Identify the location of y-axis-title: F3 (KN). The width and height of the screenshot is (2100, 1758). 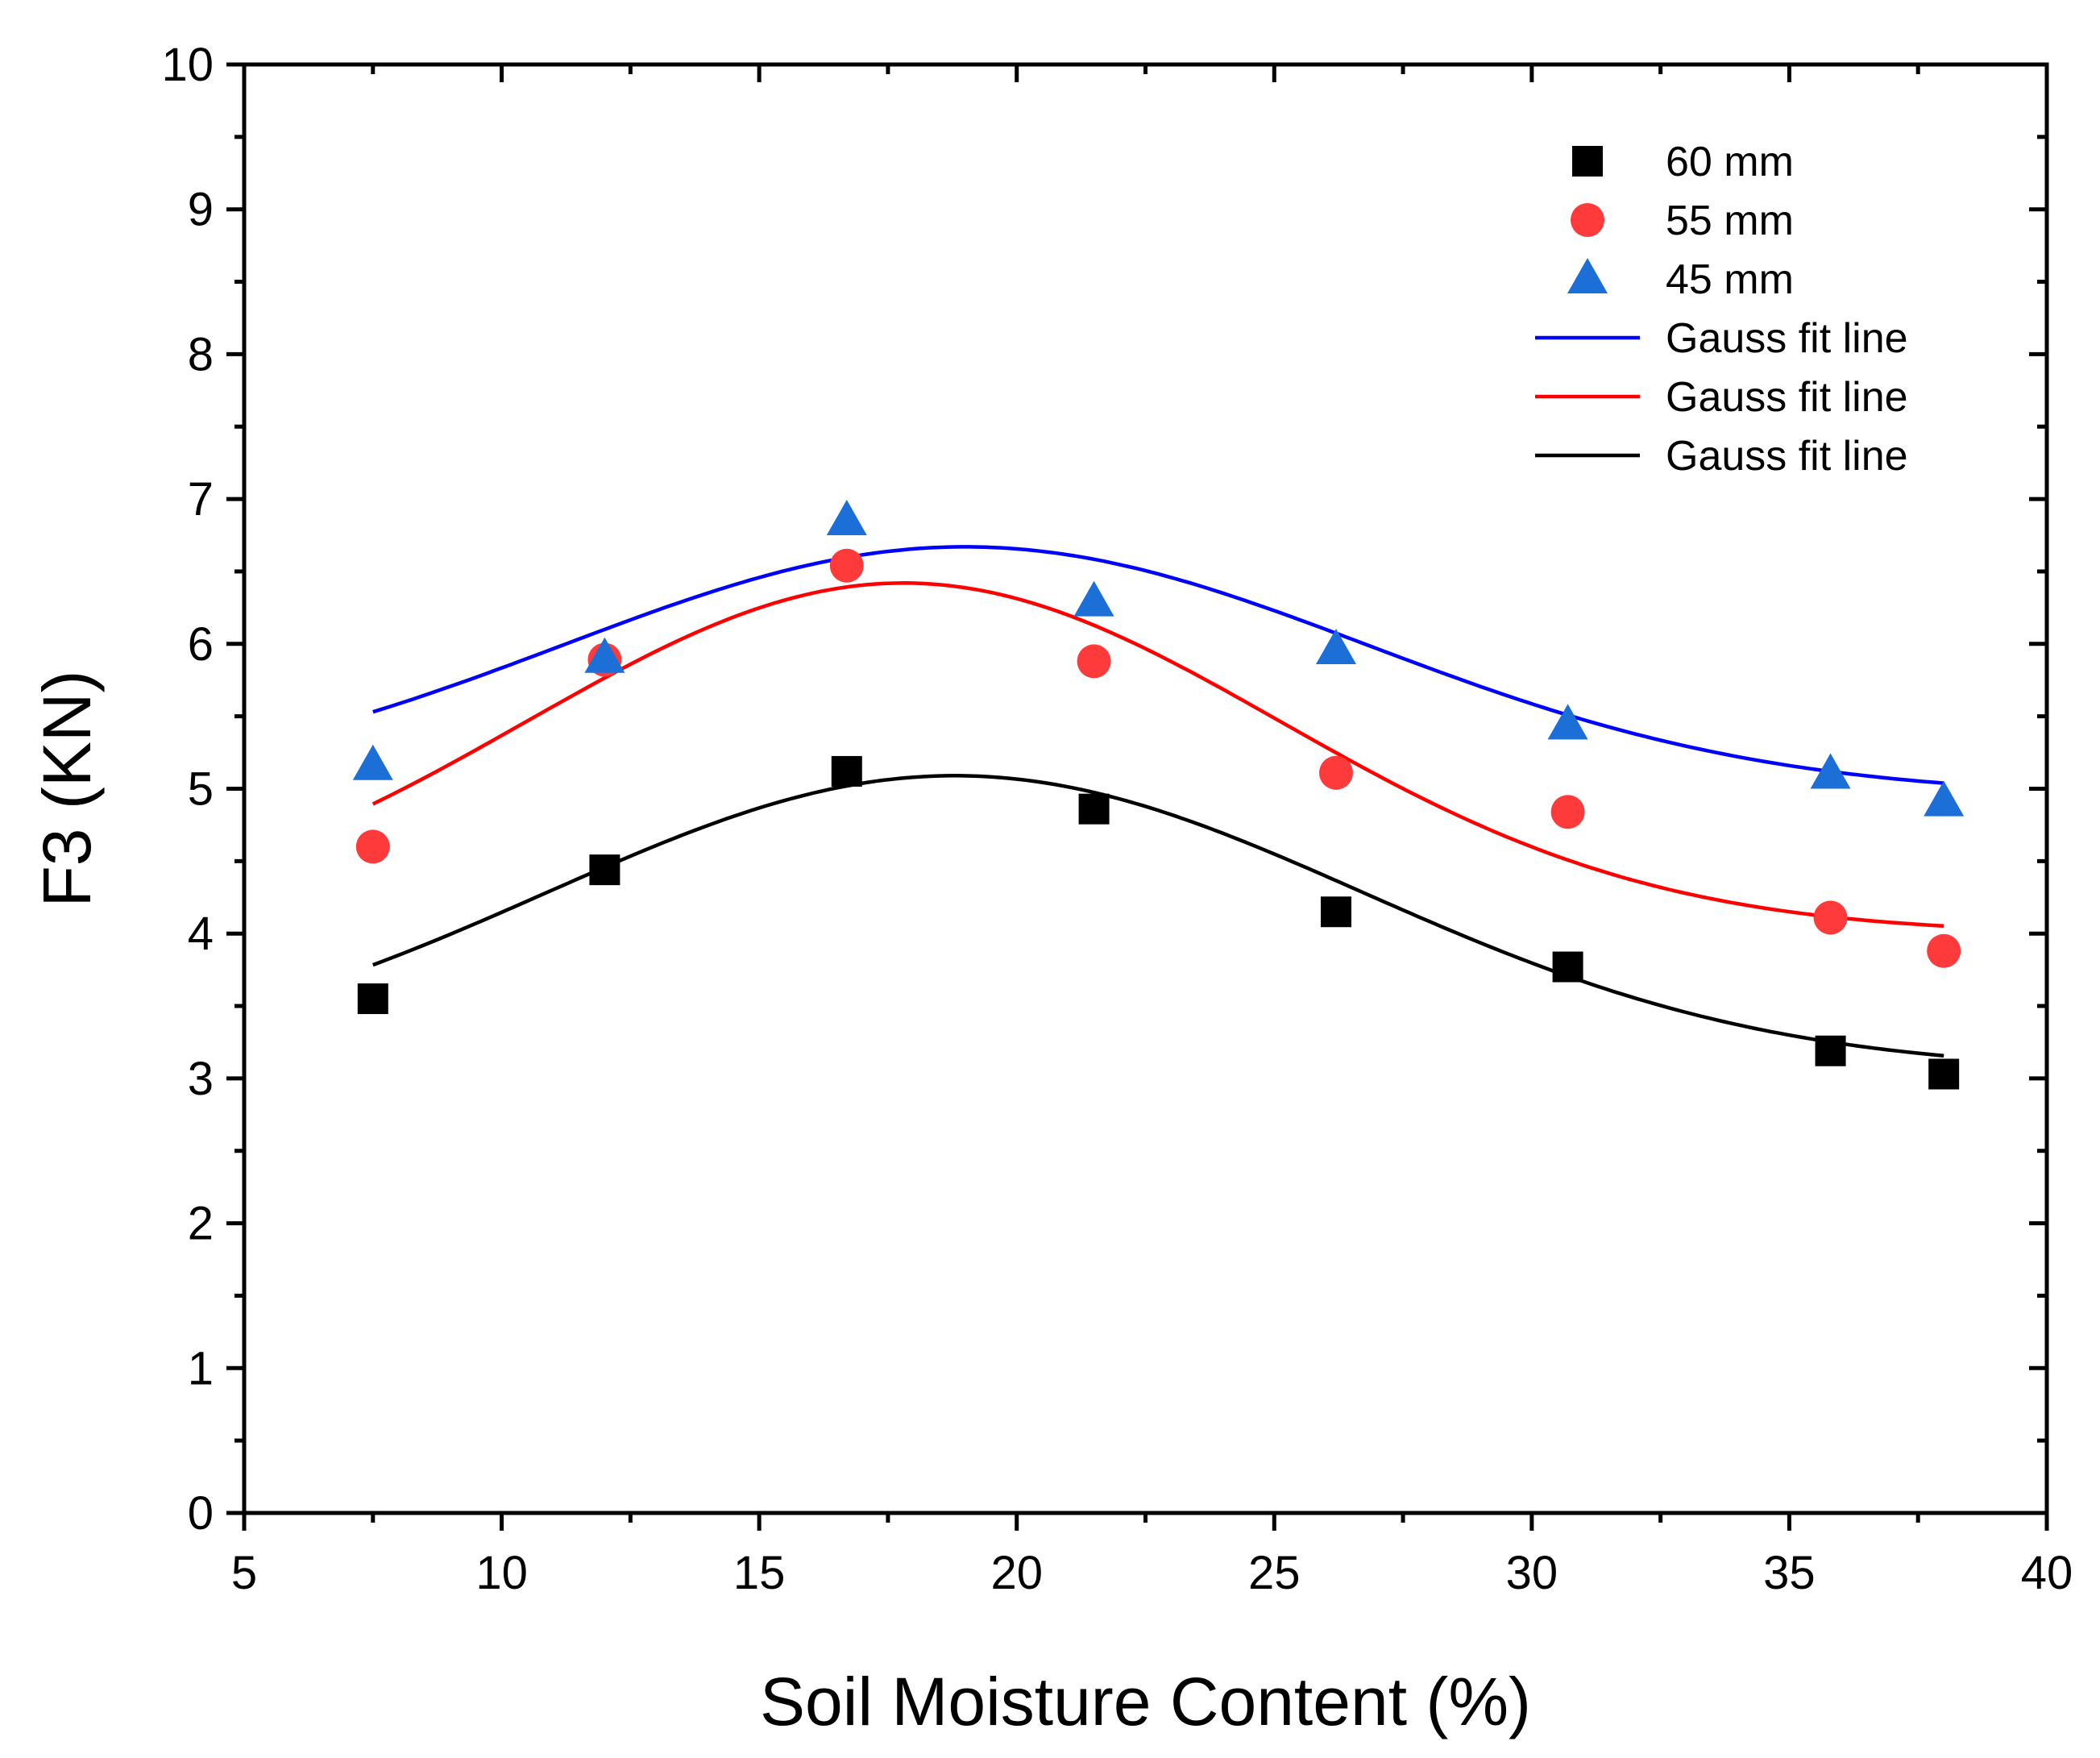
(67, 789).